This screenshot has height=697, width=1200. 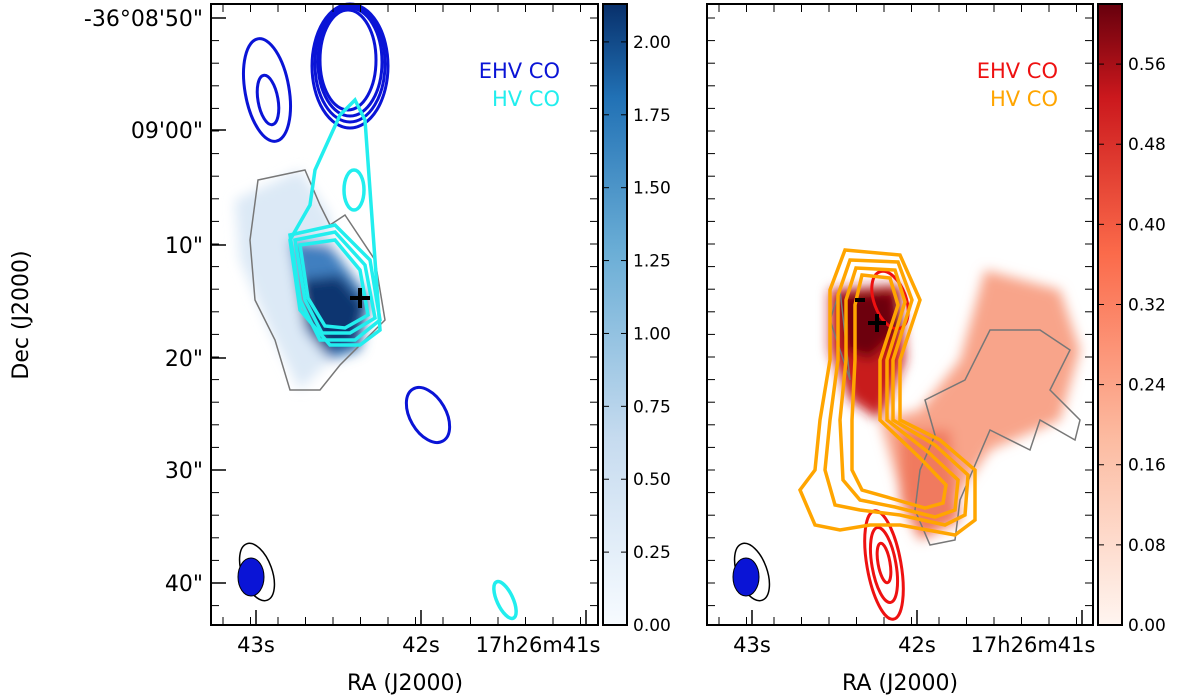 I want to click on left-colorbar-ticks: 0.00 0.25 0.50 0.75 1.00 1.25 1.50 1.75 2.00, so click(x=637, y=334).